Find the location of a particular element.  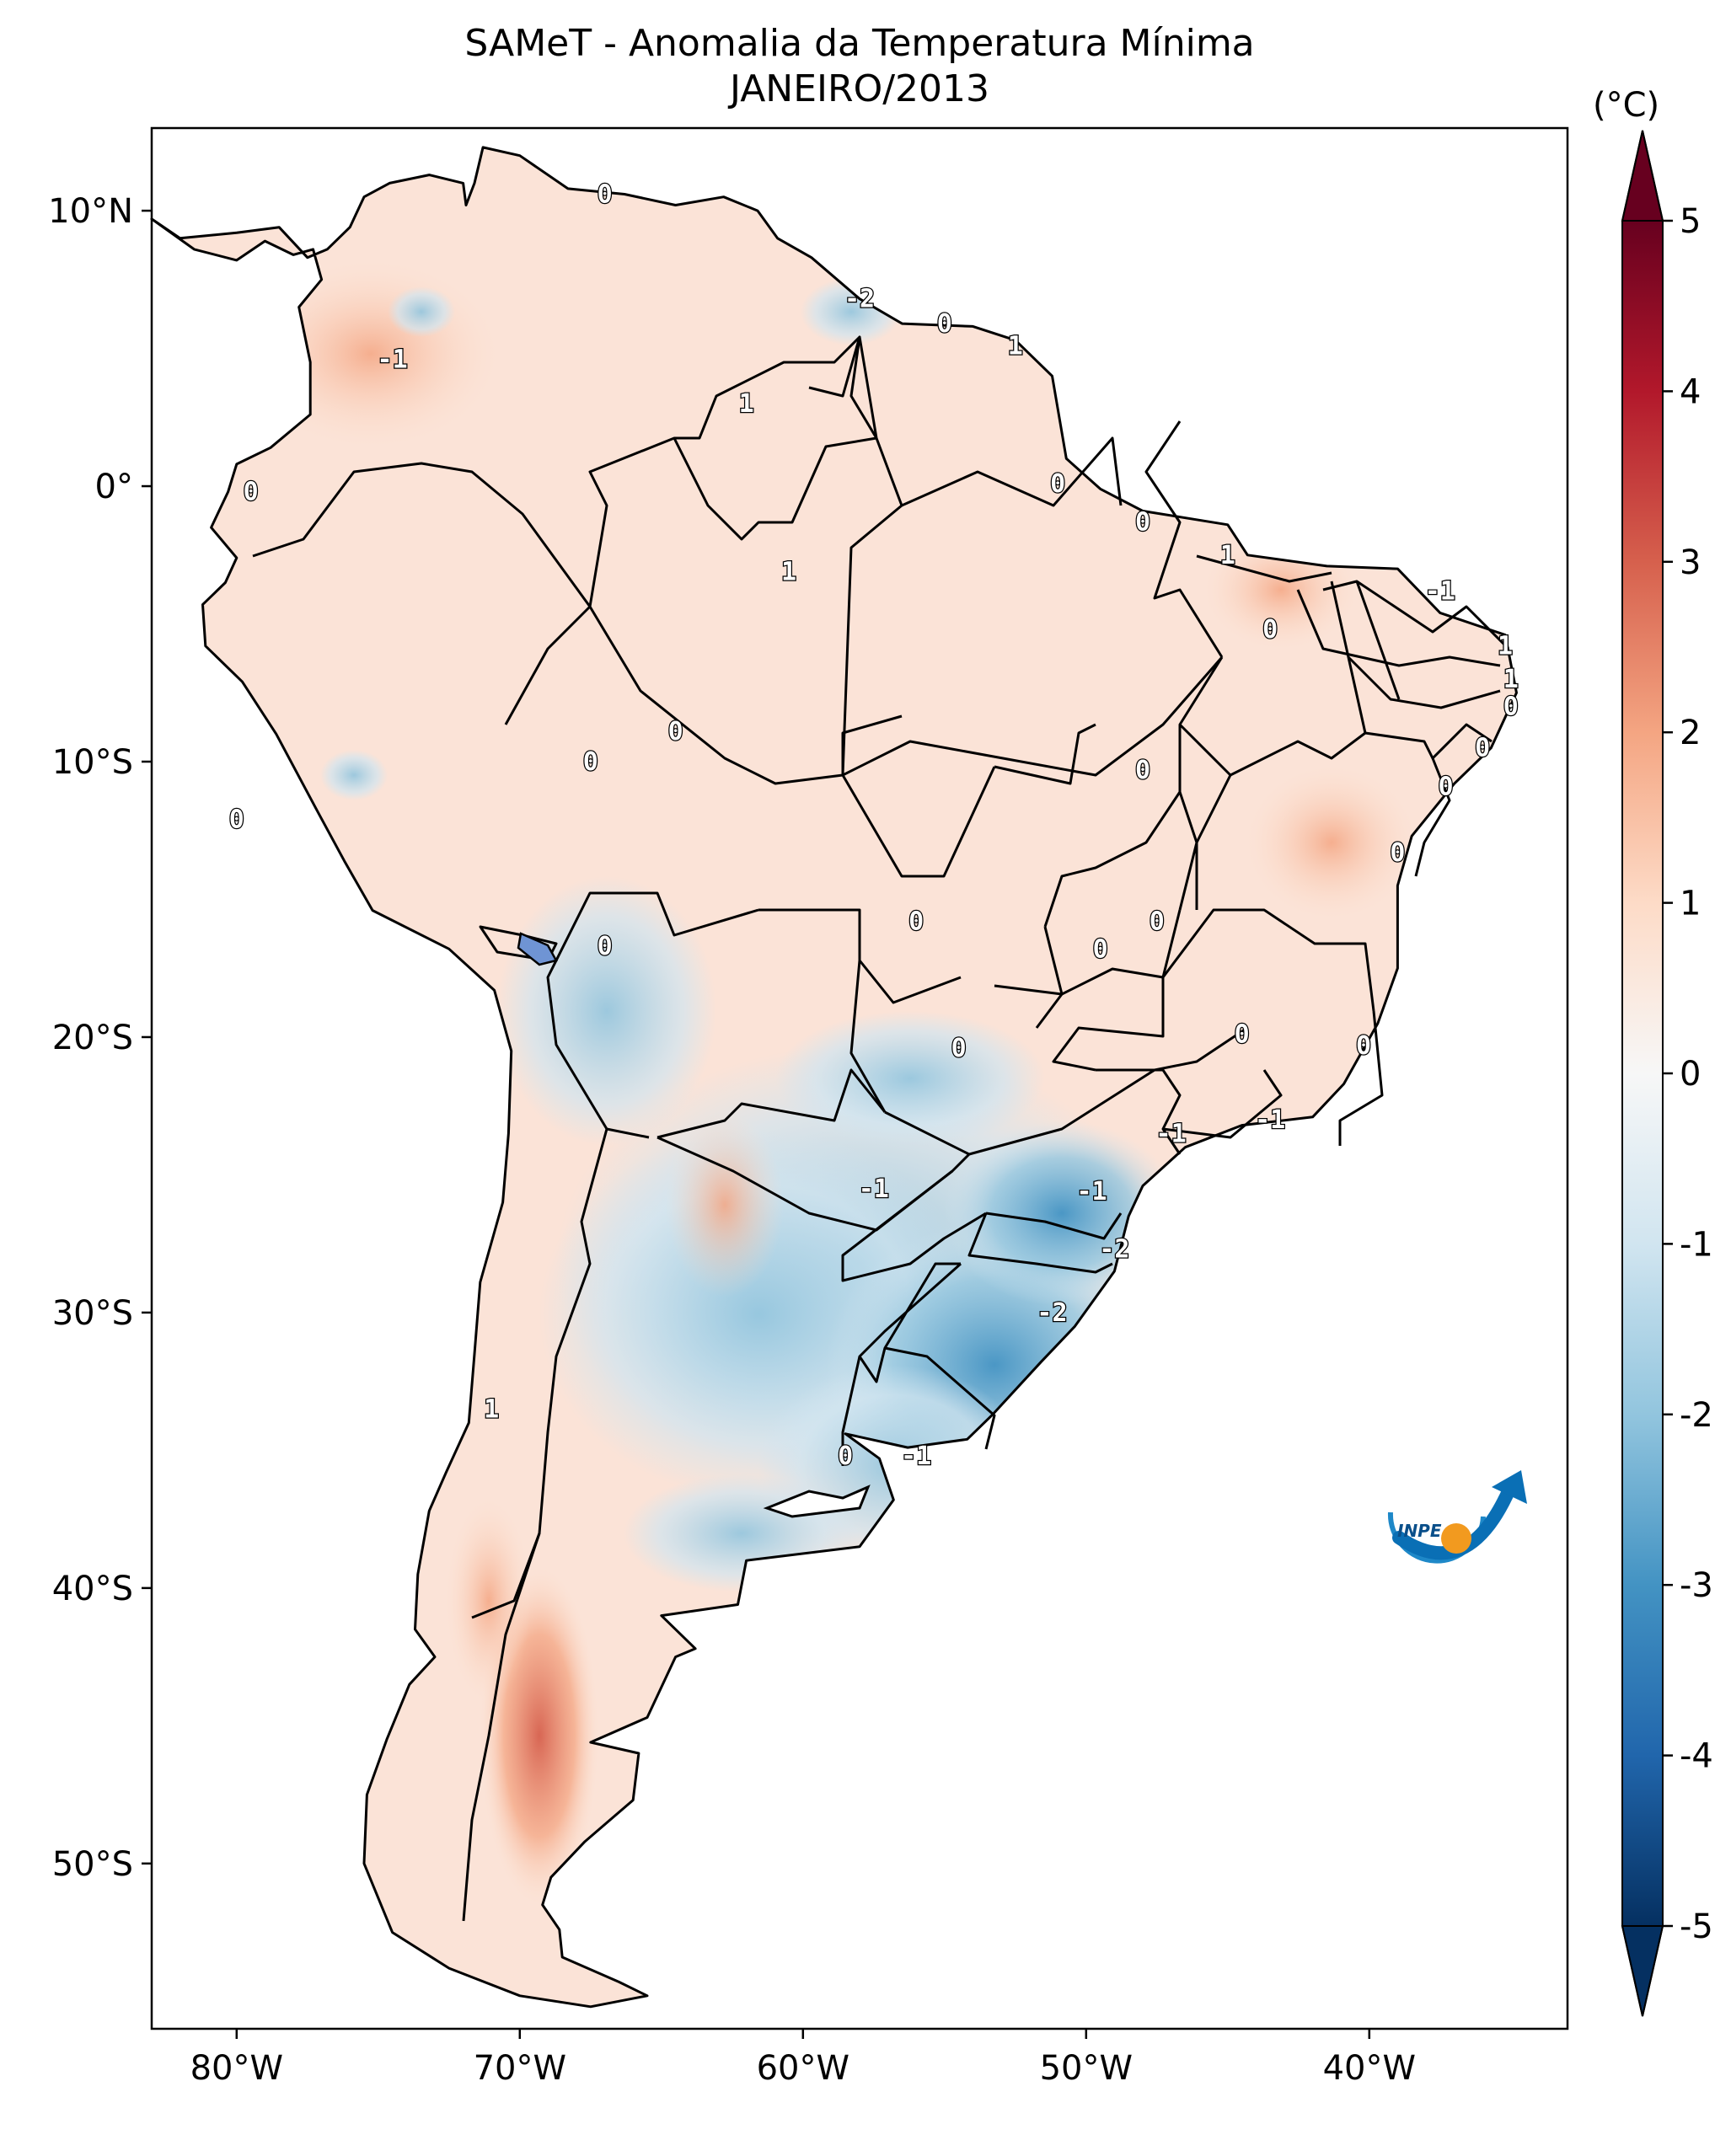

colorbar-tick-label: 4 is located at coordinates (1690, 391).